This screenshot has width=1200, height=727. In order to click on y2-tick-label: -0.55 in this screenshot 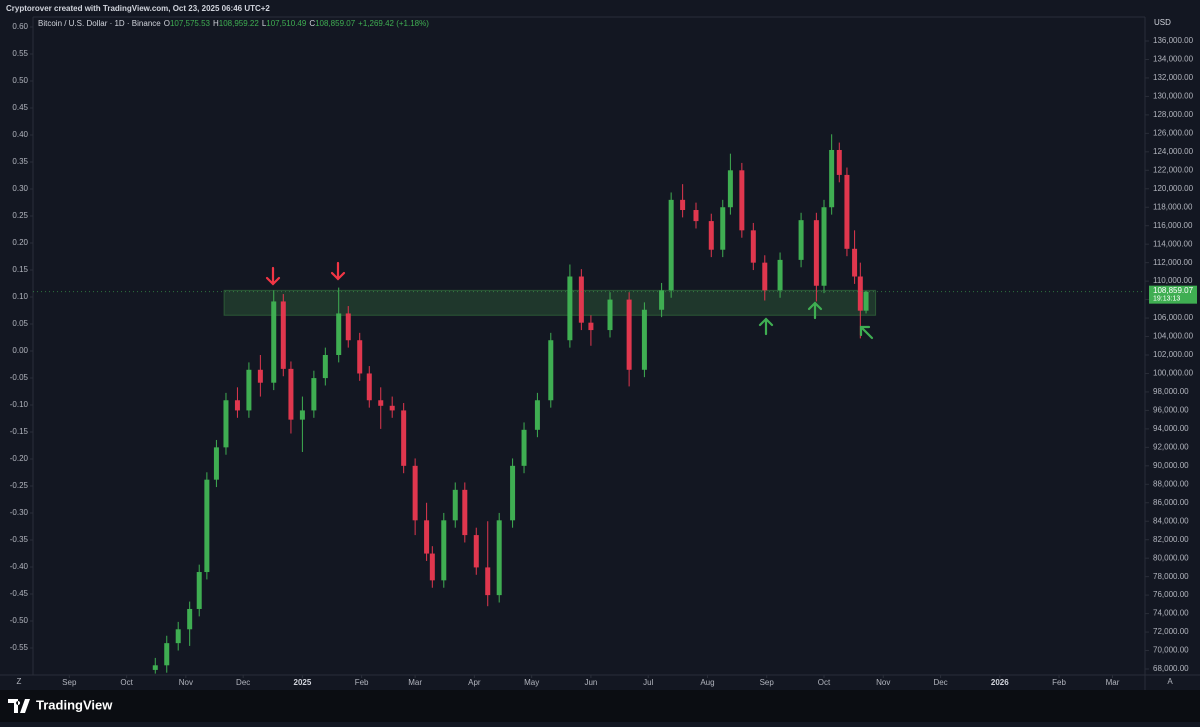, I will do `click(19, 647)`.